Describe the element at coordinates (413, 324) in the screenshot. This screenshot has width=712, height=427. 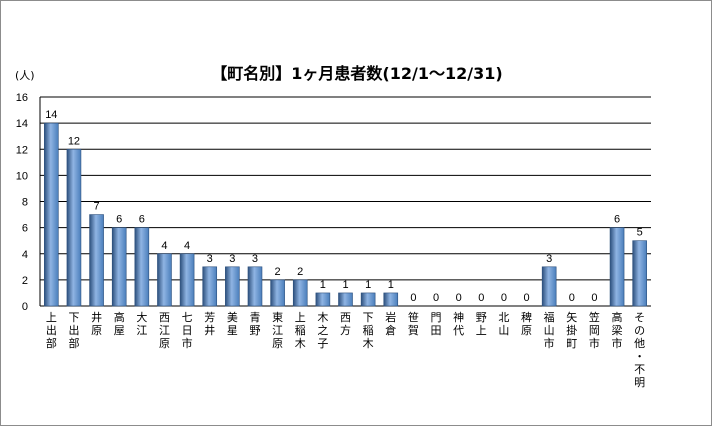
I see `category-label: 笹賀` at that location.